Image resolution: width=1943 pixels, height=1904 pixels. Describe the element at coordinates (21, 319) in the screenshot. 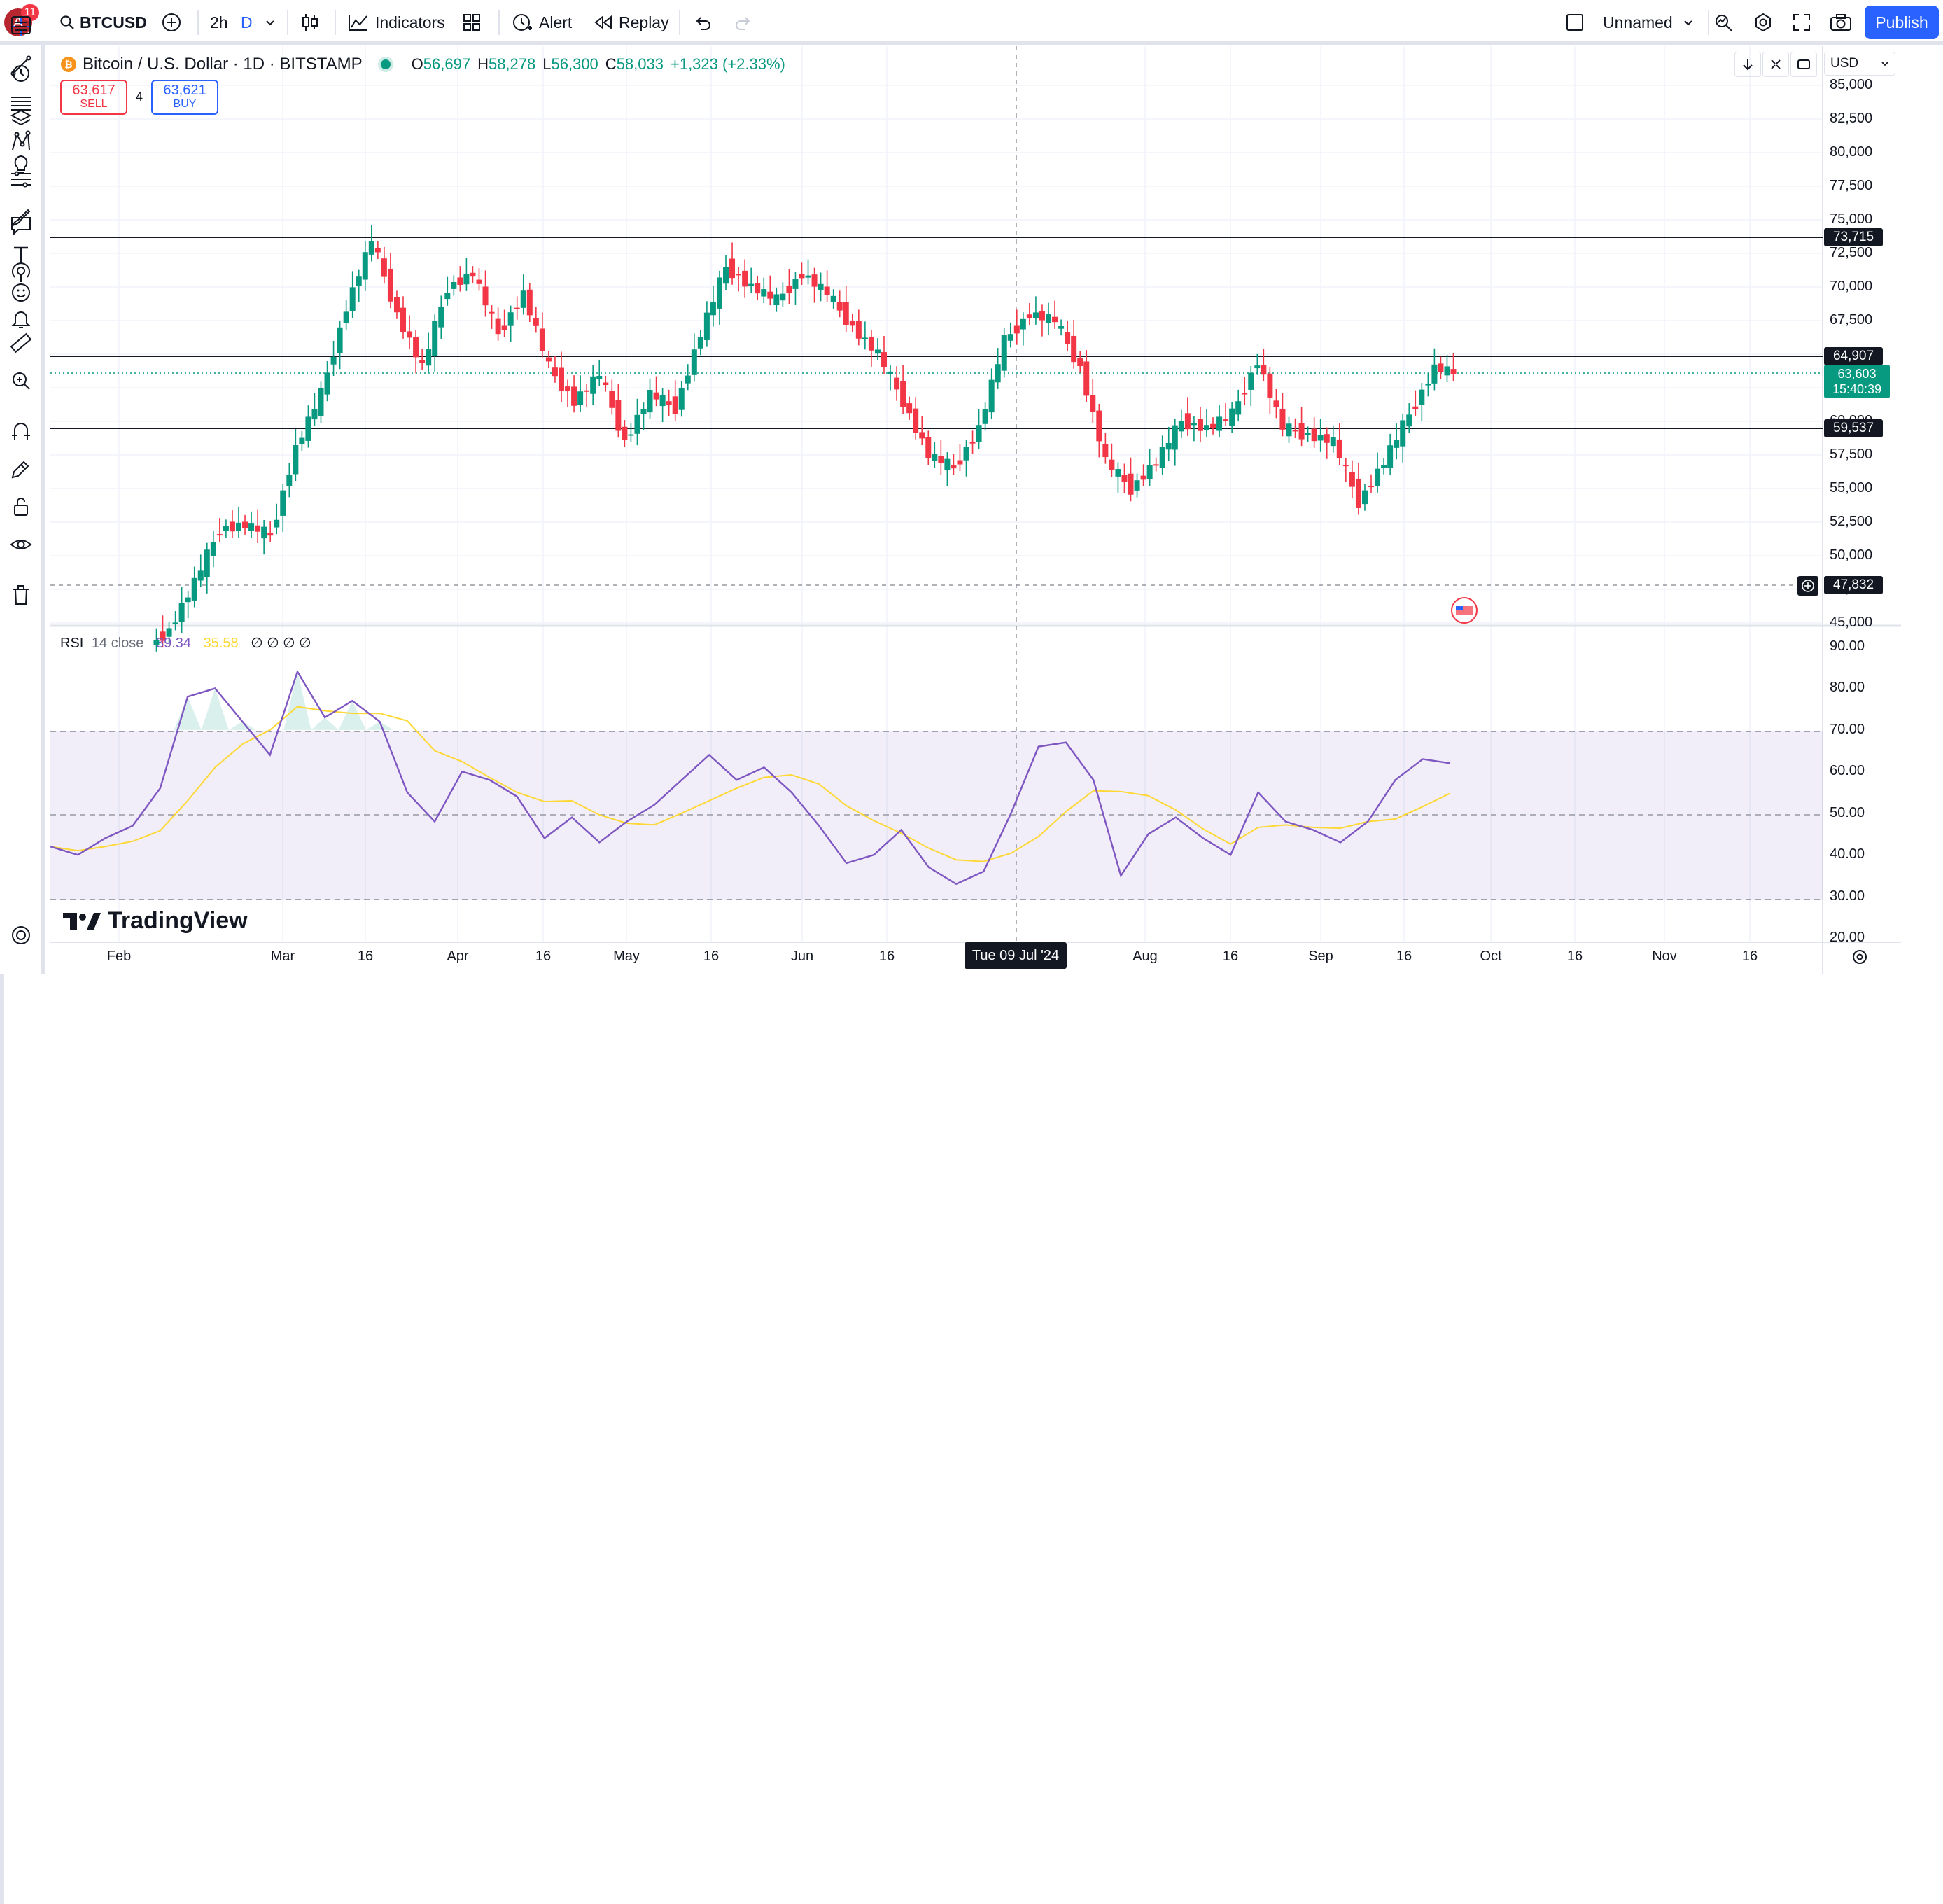

I see `notifications-button` at that location.